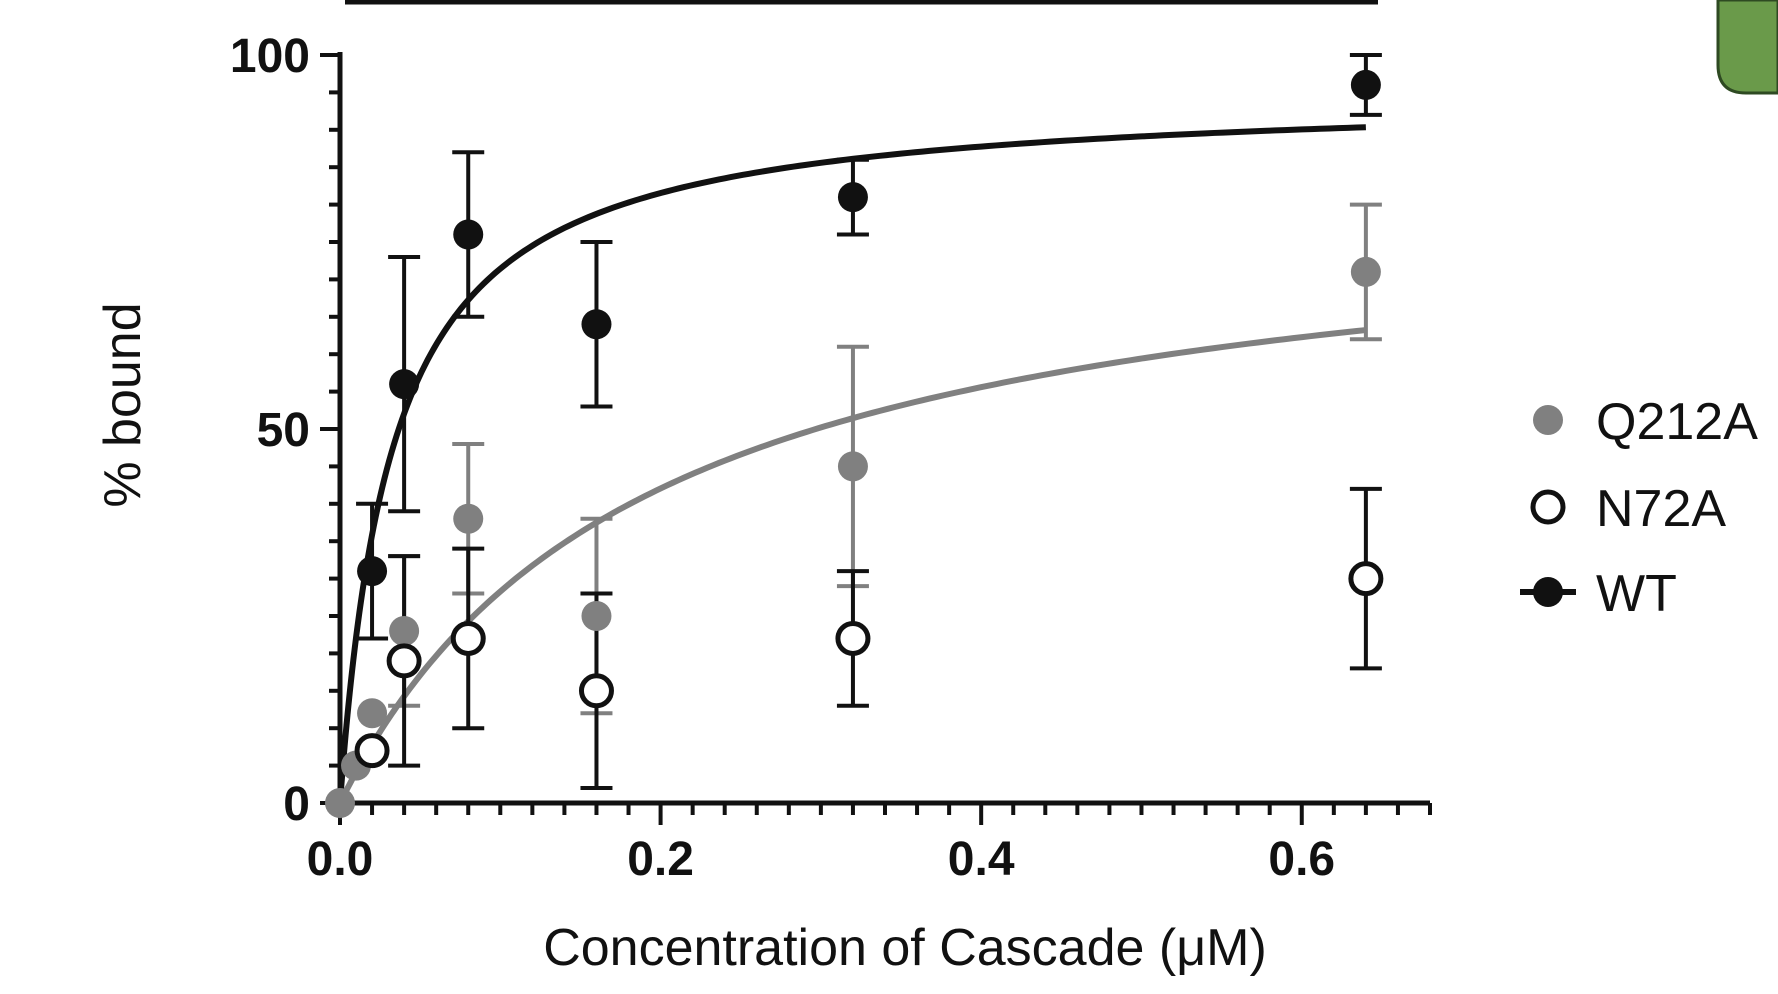 Image resolution: width=1778 pixels, height=994 pixels. What do you see at coordinates (296, 804) in the screenshot?
I see `y-tick-label: 0` at bounding box center [296, 804].